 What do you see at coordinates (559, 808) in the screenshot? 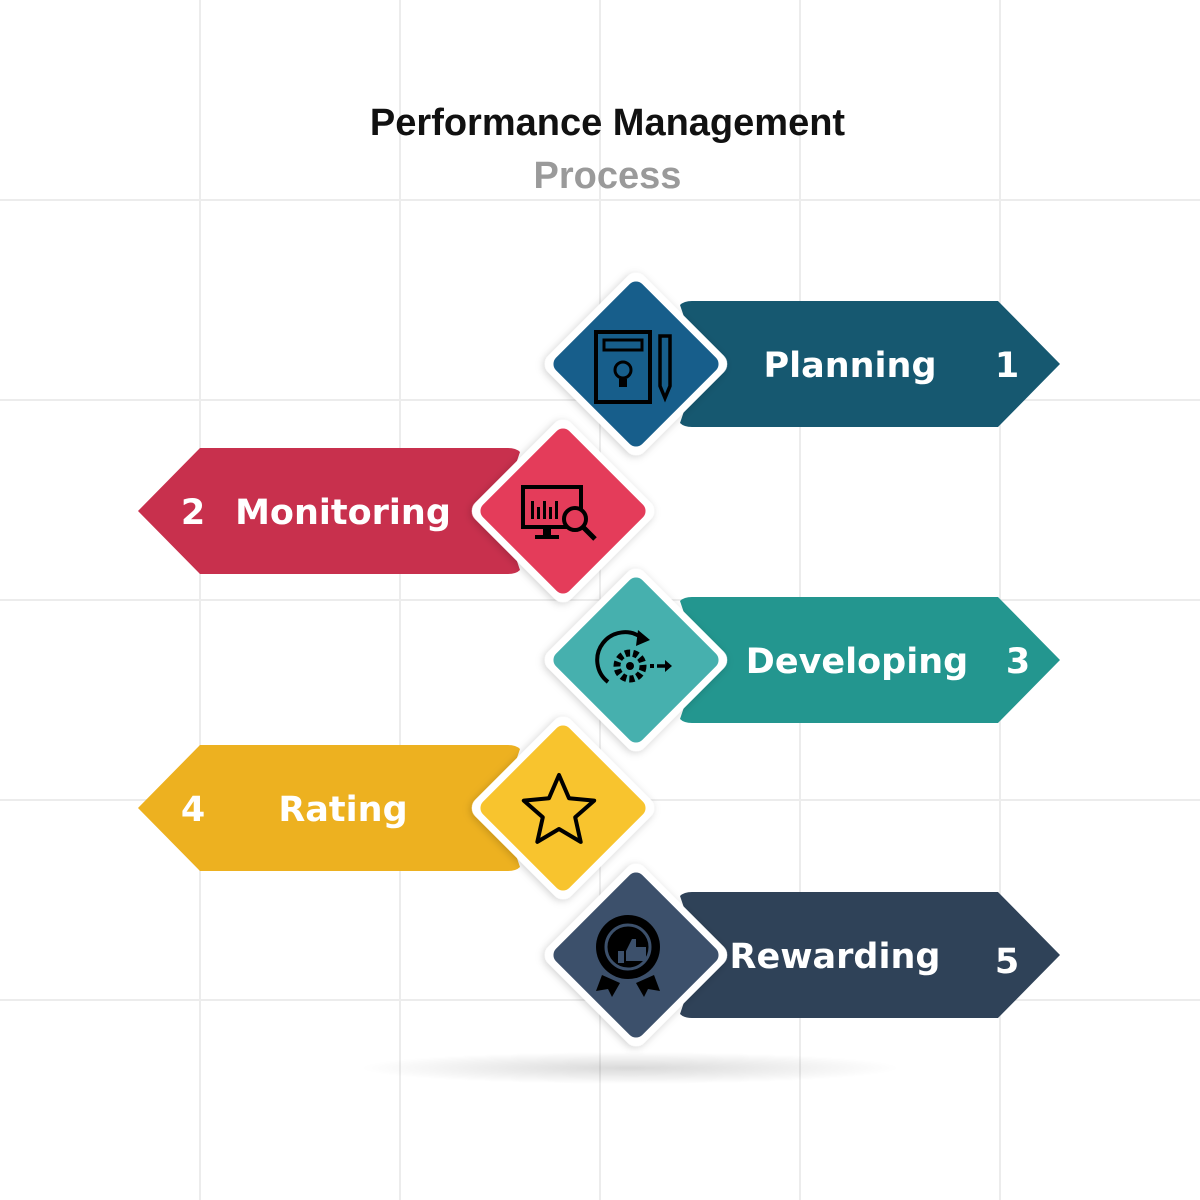
I see `star-icon` at bounding box center [559, 808].